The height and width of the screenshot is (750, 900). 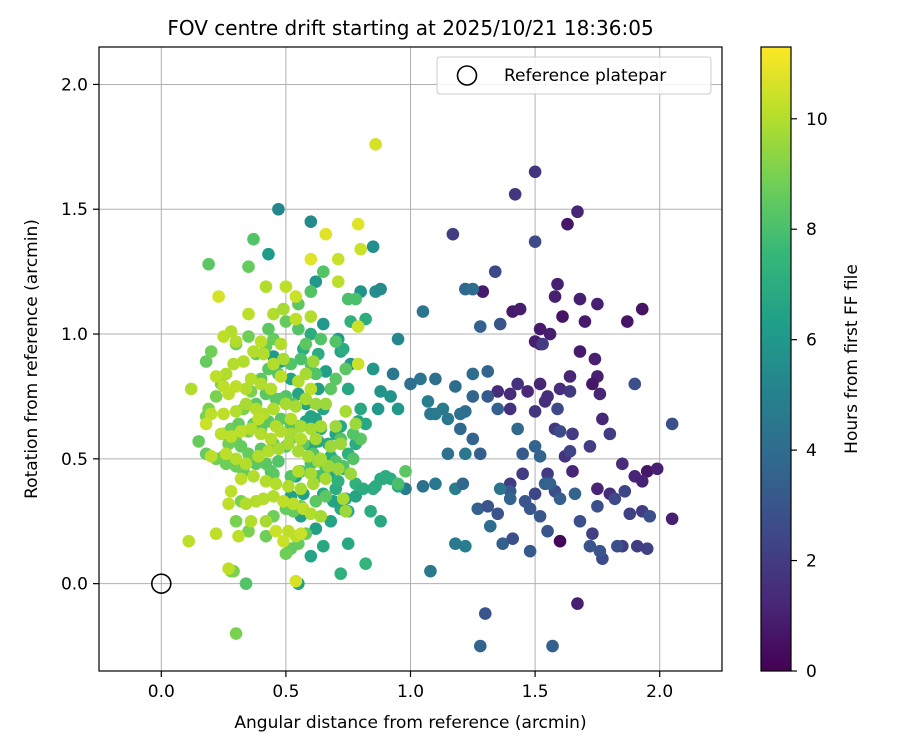 I want to click on colorbar-gradient, so click(x=776, y=359).